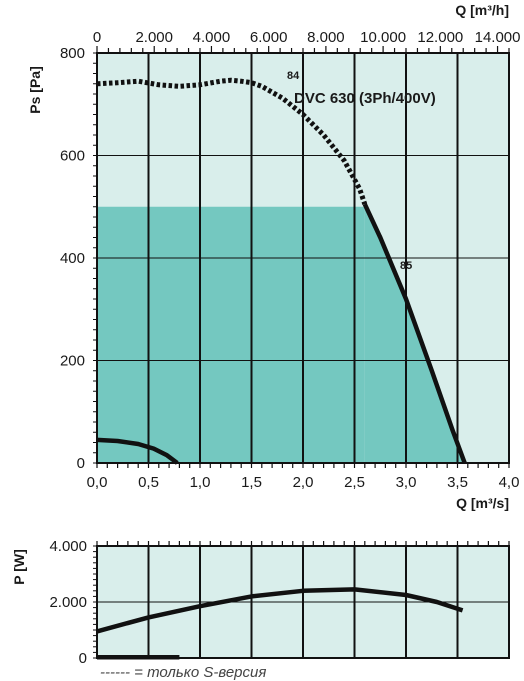  What do you see at coordinates (97, 482) in the screenshot?
I see `x-tick-label: 0,0` at bounding box center [97, 482].